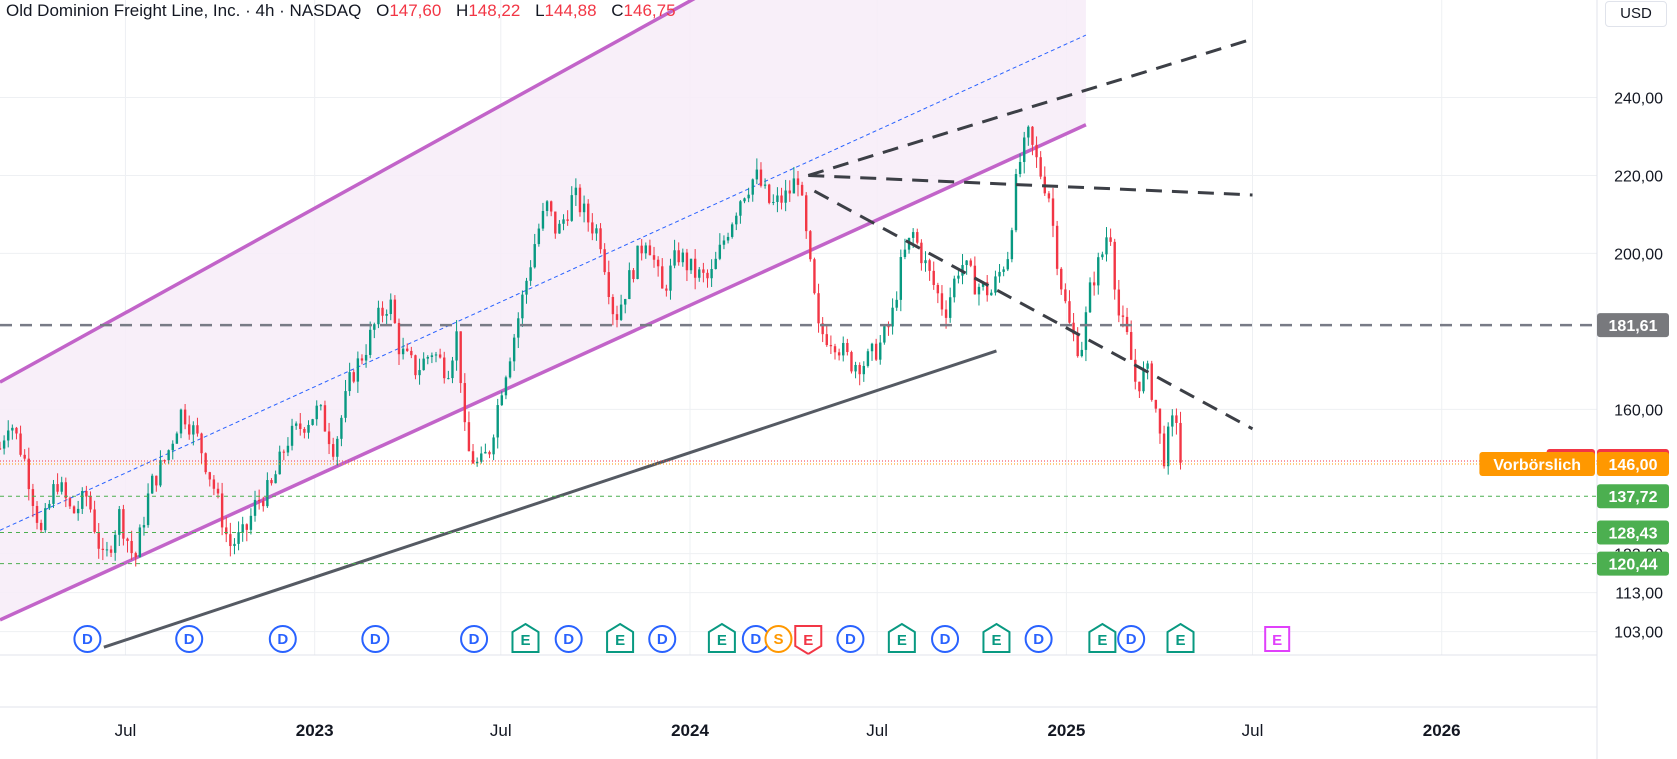 The height and width of the screenshot is (759, 1677). I want to click on earnings-icon, so click(996, 637).